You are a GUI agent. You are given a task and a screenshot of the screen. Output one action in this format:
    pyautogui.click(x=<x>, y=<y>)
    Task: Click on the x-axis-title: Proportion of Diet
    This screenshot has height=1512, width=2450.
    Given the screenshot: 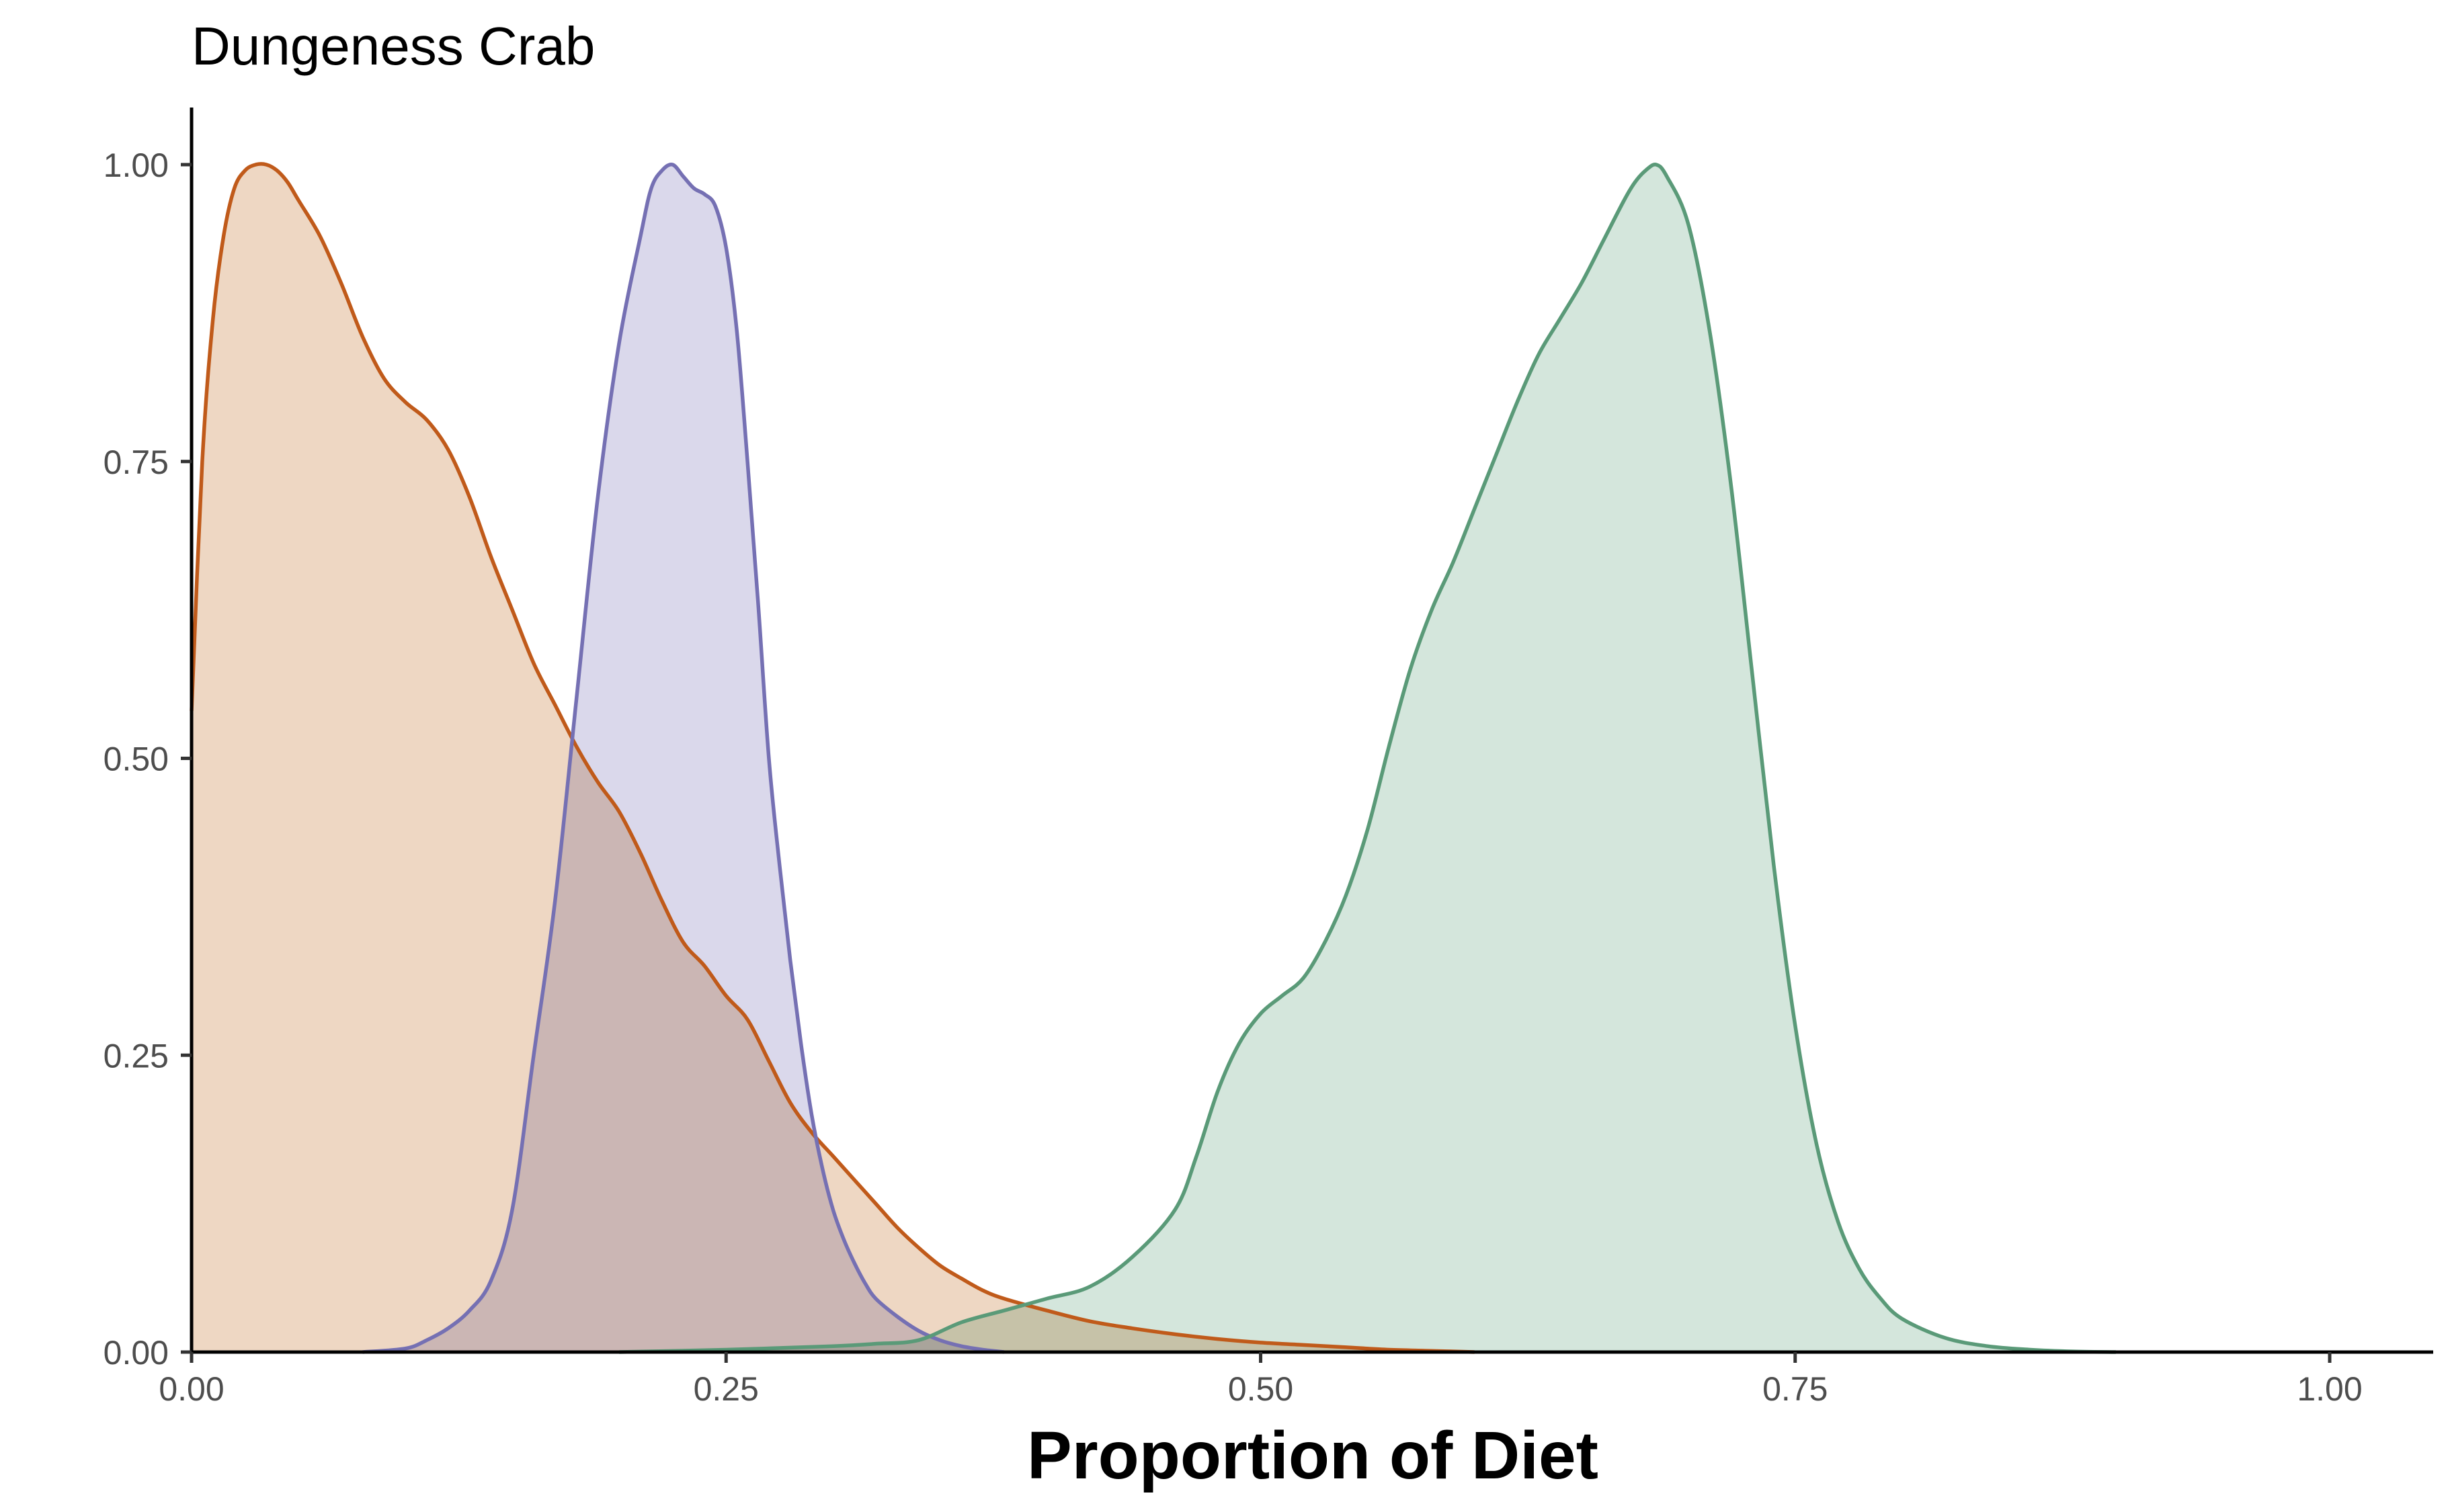 What is the action you would take?
    pyautogui.click(x=1312, y=1456)
    